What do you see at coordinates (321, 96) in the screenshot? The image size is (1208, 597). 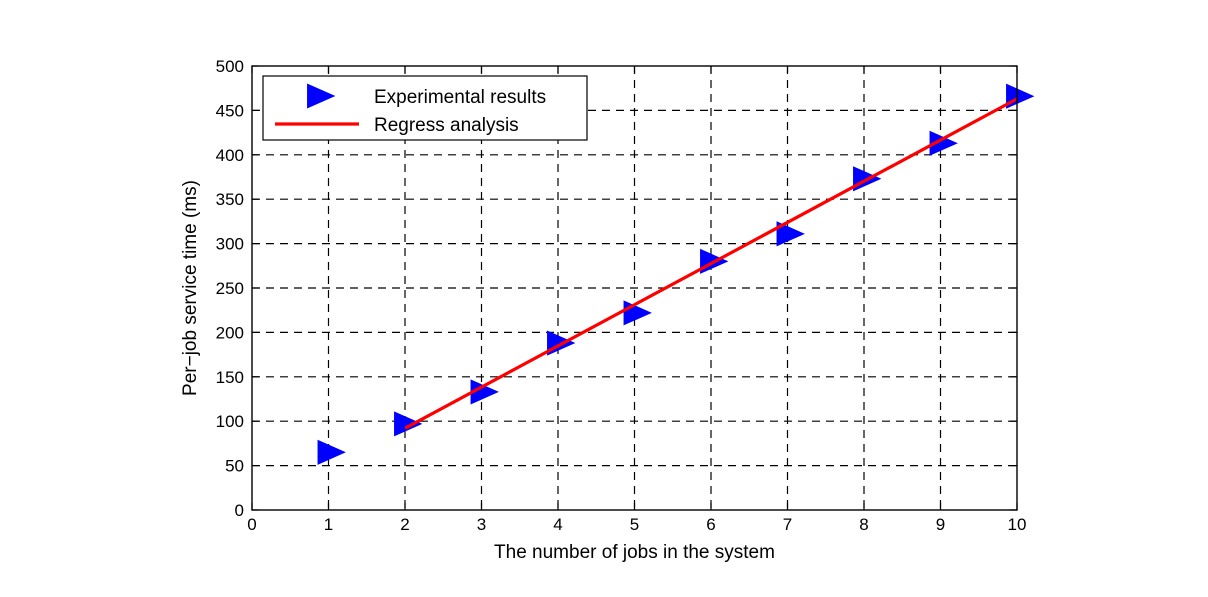 I see `legend-marker-scatter` at bounding box center [321, 96].